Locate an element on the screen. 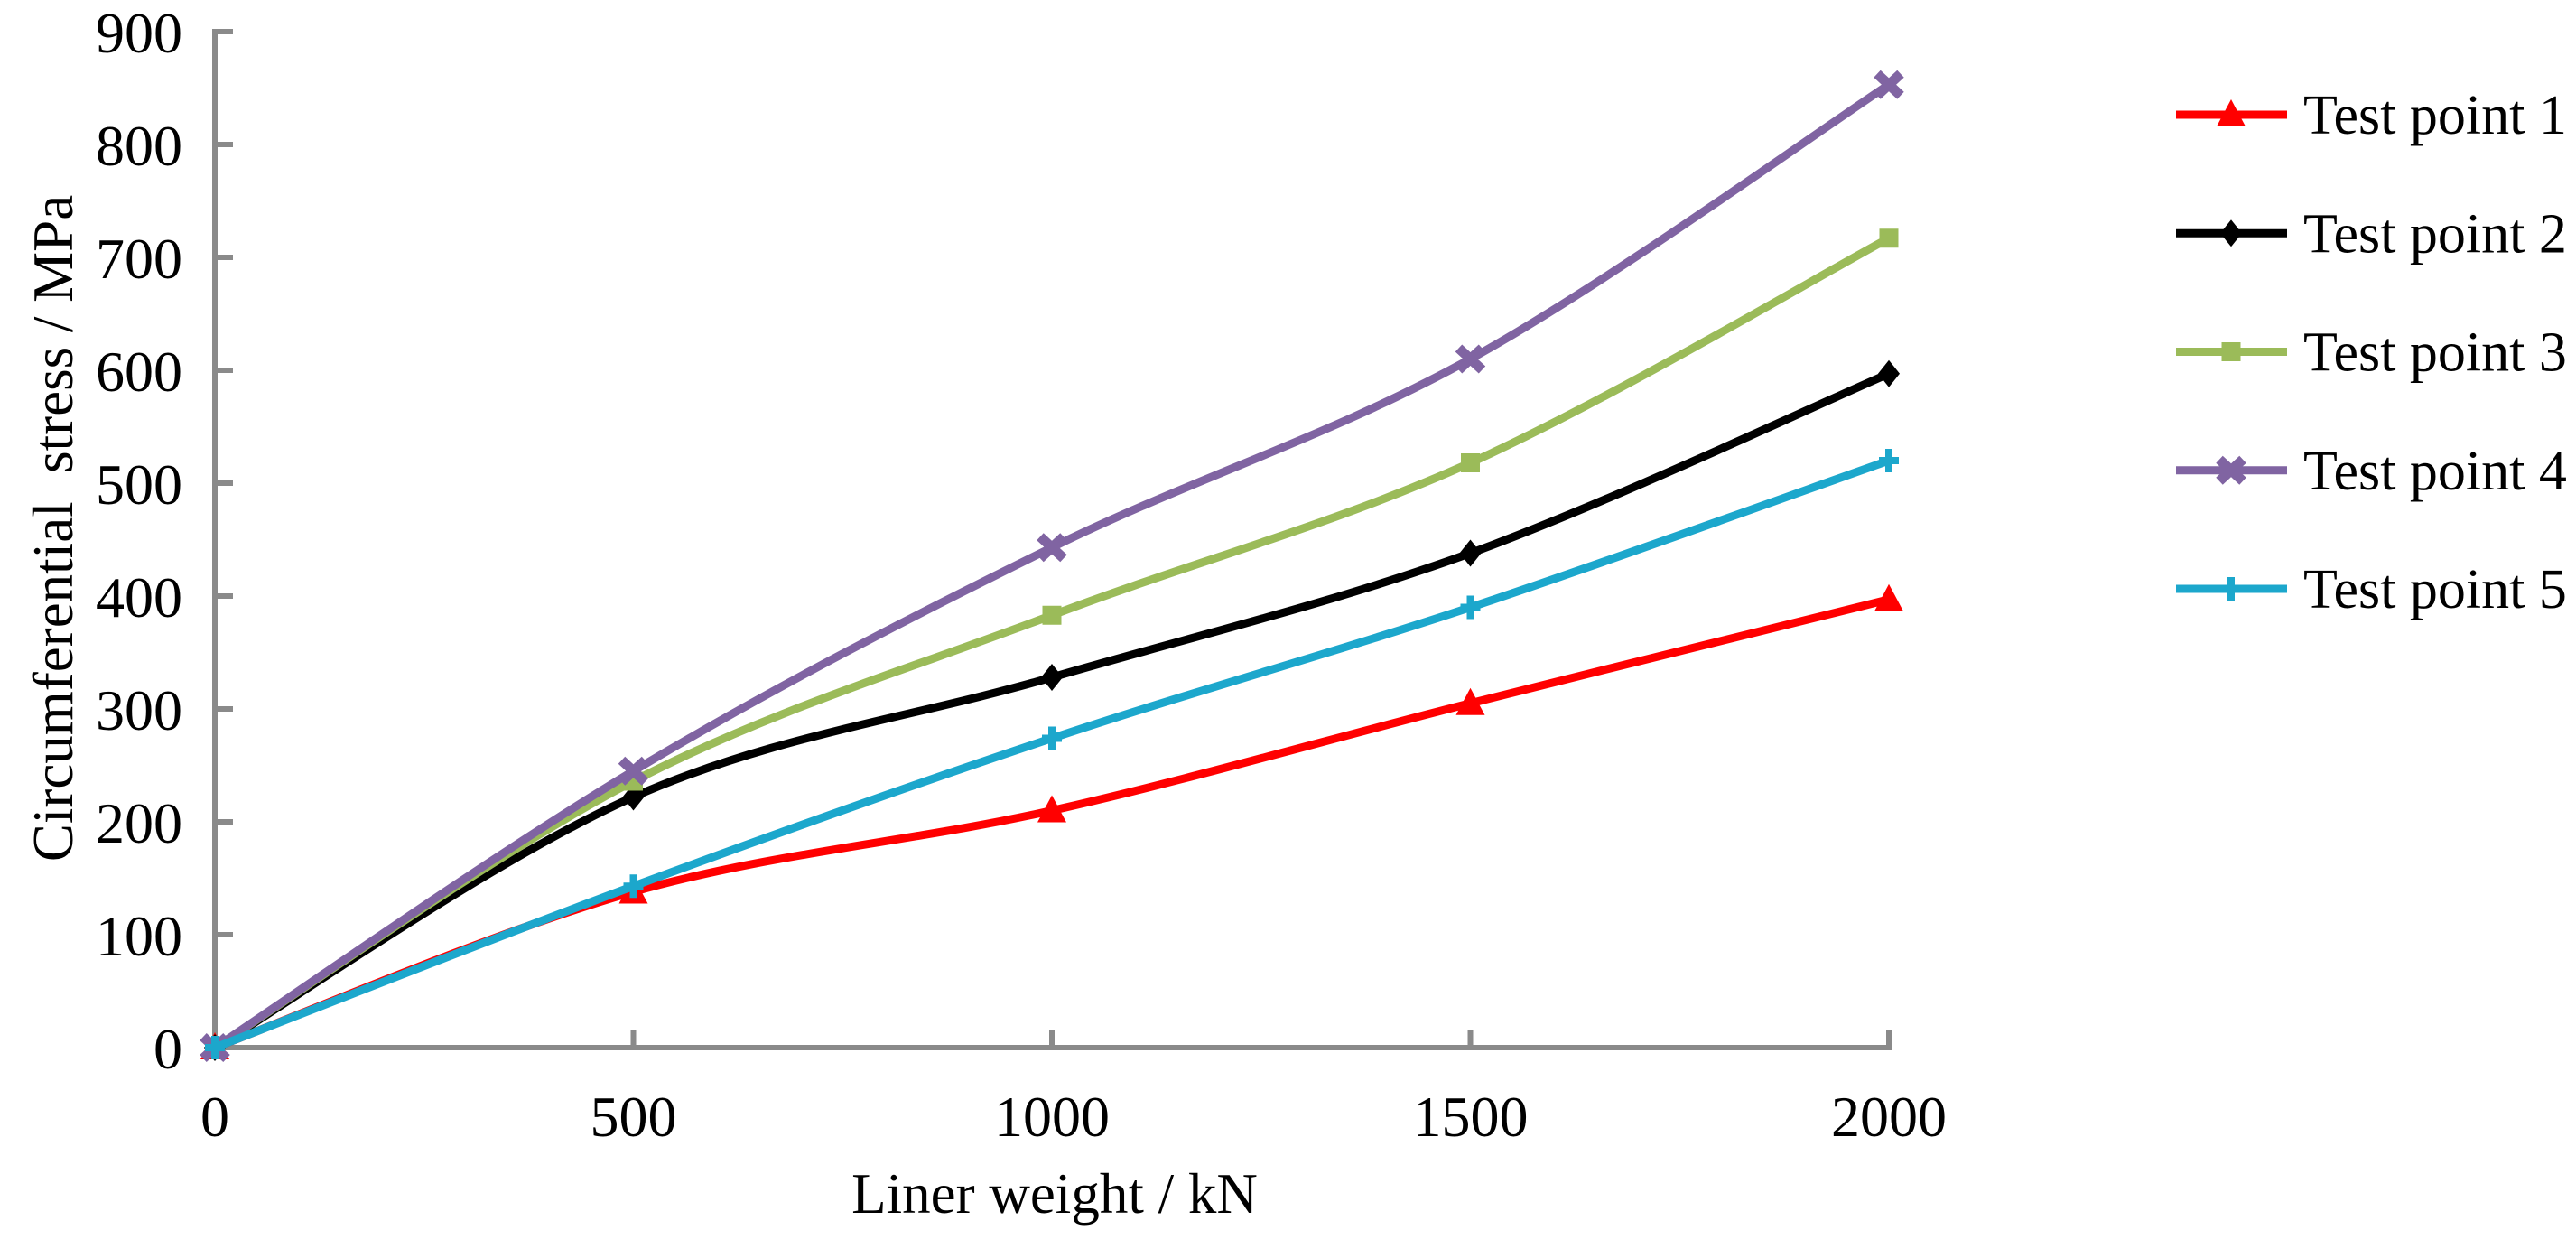 Image resolution: width=2576 pixels, height=1249 pixels. legend-item-2: Test point 2 is located at coordinates (2371, 234).